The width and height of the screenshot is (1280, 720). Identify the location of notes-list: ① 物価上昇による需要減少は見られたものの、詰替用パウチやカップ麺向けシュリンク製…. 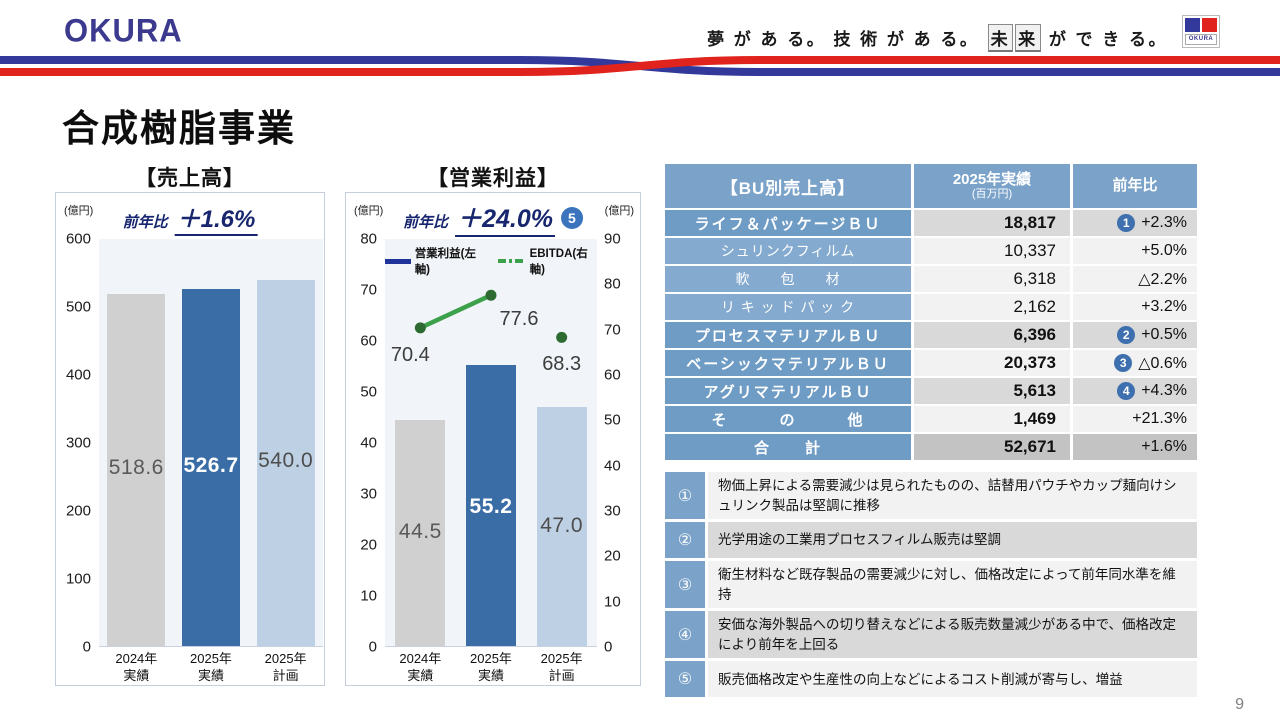
(931, 585).